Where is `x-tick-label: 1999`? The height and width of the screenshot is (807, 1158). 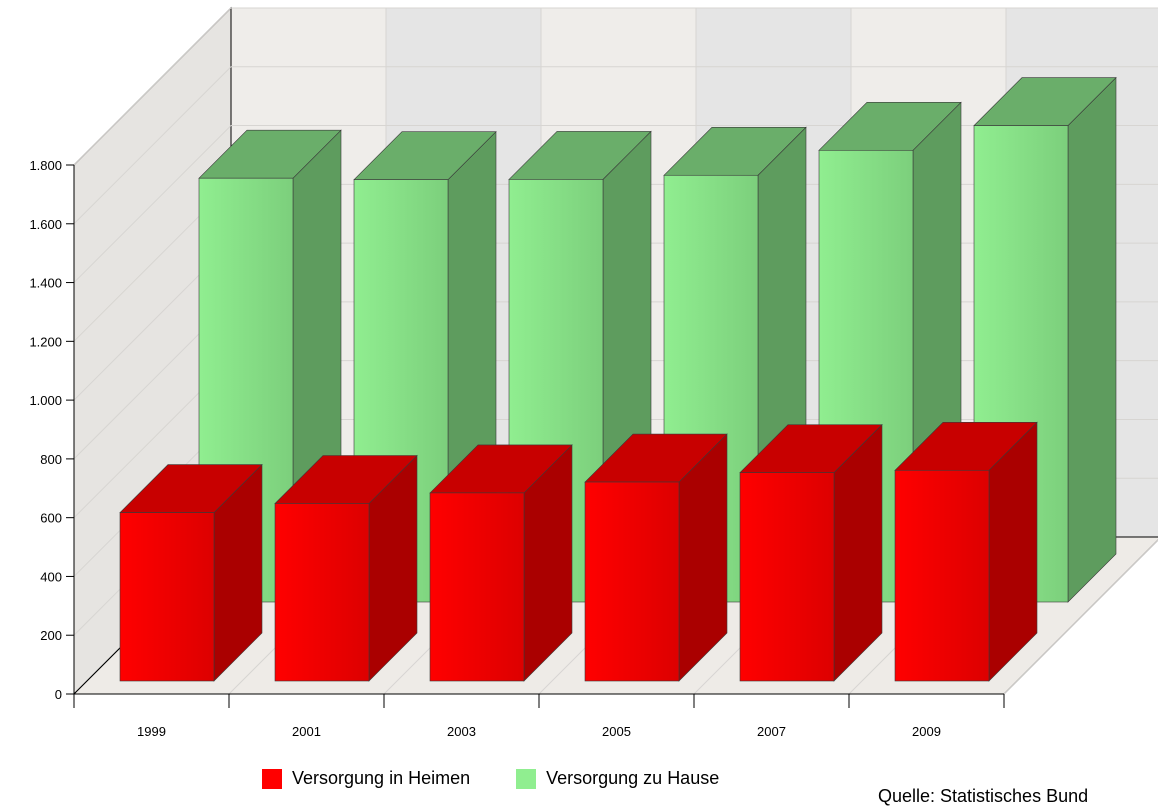
x-tick-label: 1999 is located at coordinates (151, 731).